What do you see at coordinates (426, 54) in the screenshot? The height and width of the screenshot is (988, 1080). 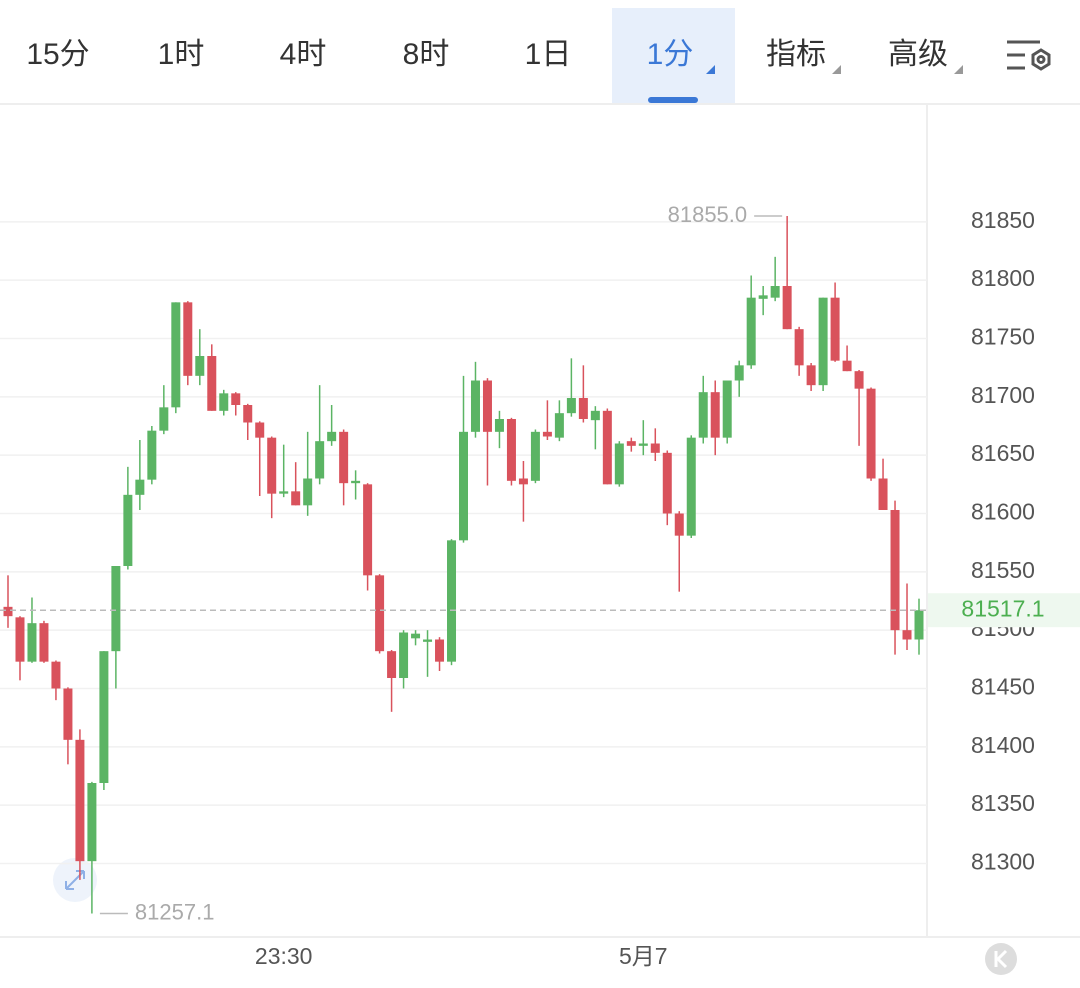 I see `tab-label: 8时` at bounding box center [426, 54].